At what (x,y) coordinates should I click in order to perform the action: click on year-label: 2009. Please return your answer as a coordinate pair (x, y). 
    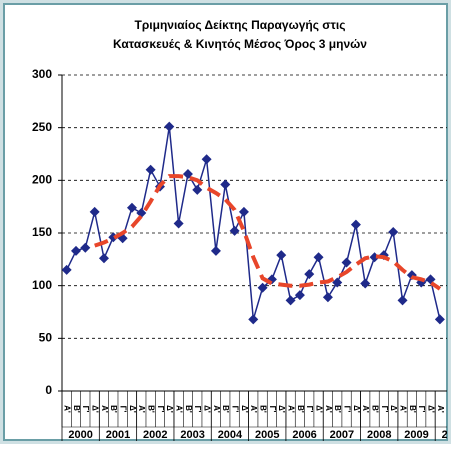
    Looking at the image, I should click on (416, 435).